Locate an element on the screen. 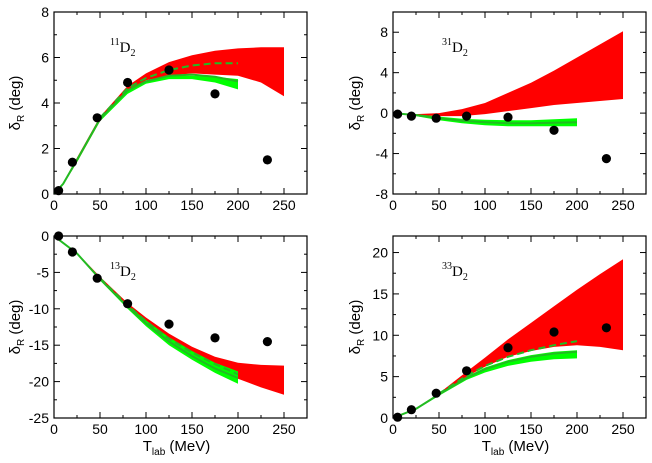  xlabel-sub: lab is located at coordinates (498, 452).